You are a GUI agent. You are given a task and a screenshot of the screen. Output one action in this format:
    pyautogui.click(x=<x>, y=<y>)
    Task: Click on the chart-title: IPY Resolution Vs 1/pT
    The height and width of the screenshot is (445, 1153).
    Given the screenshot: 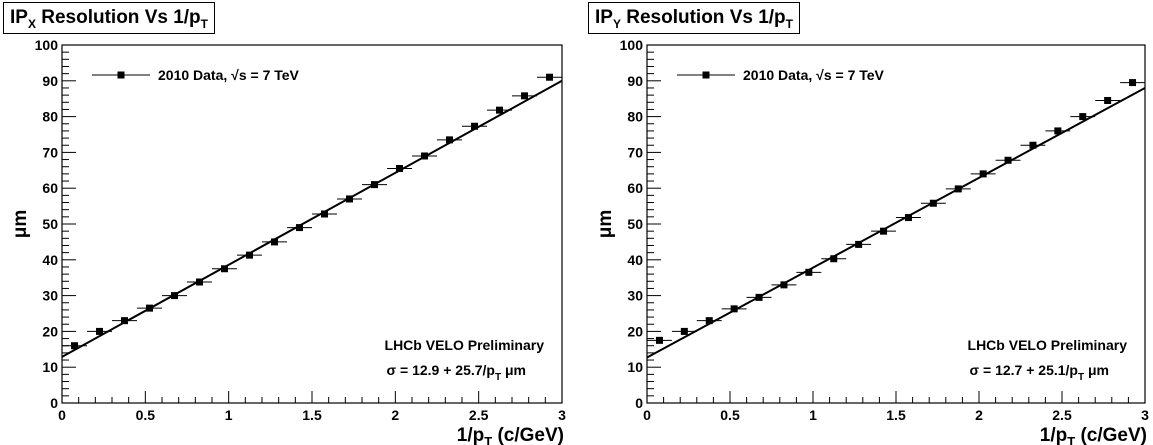 What is the action you would take?
    pyautogui.click(x=694, y=18)
    